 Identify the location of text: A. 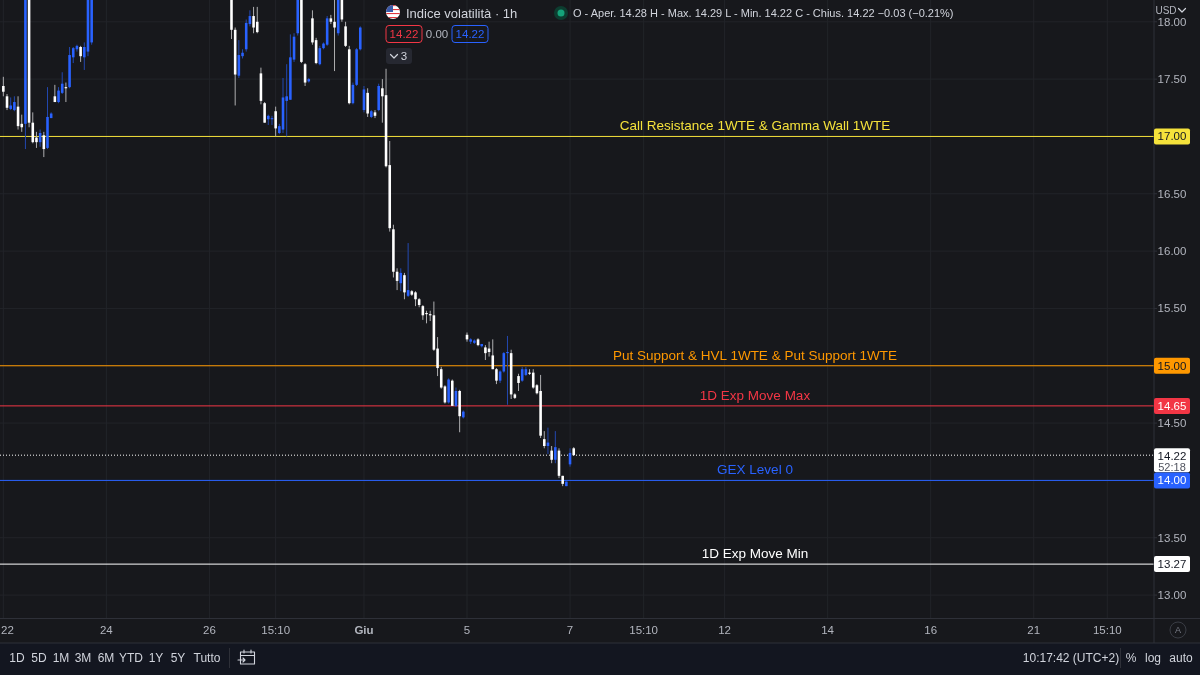
(1178, 630).